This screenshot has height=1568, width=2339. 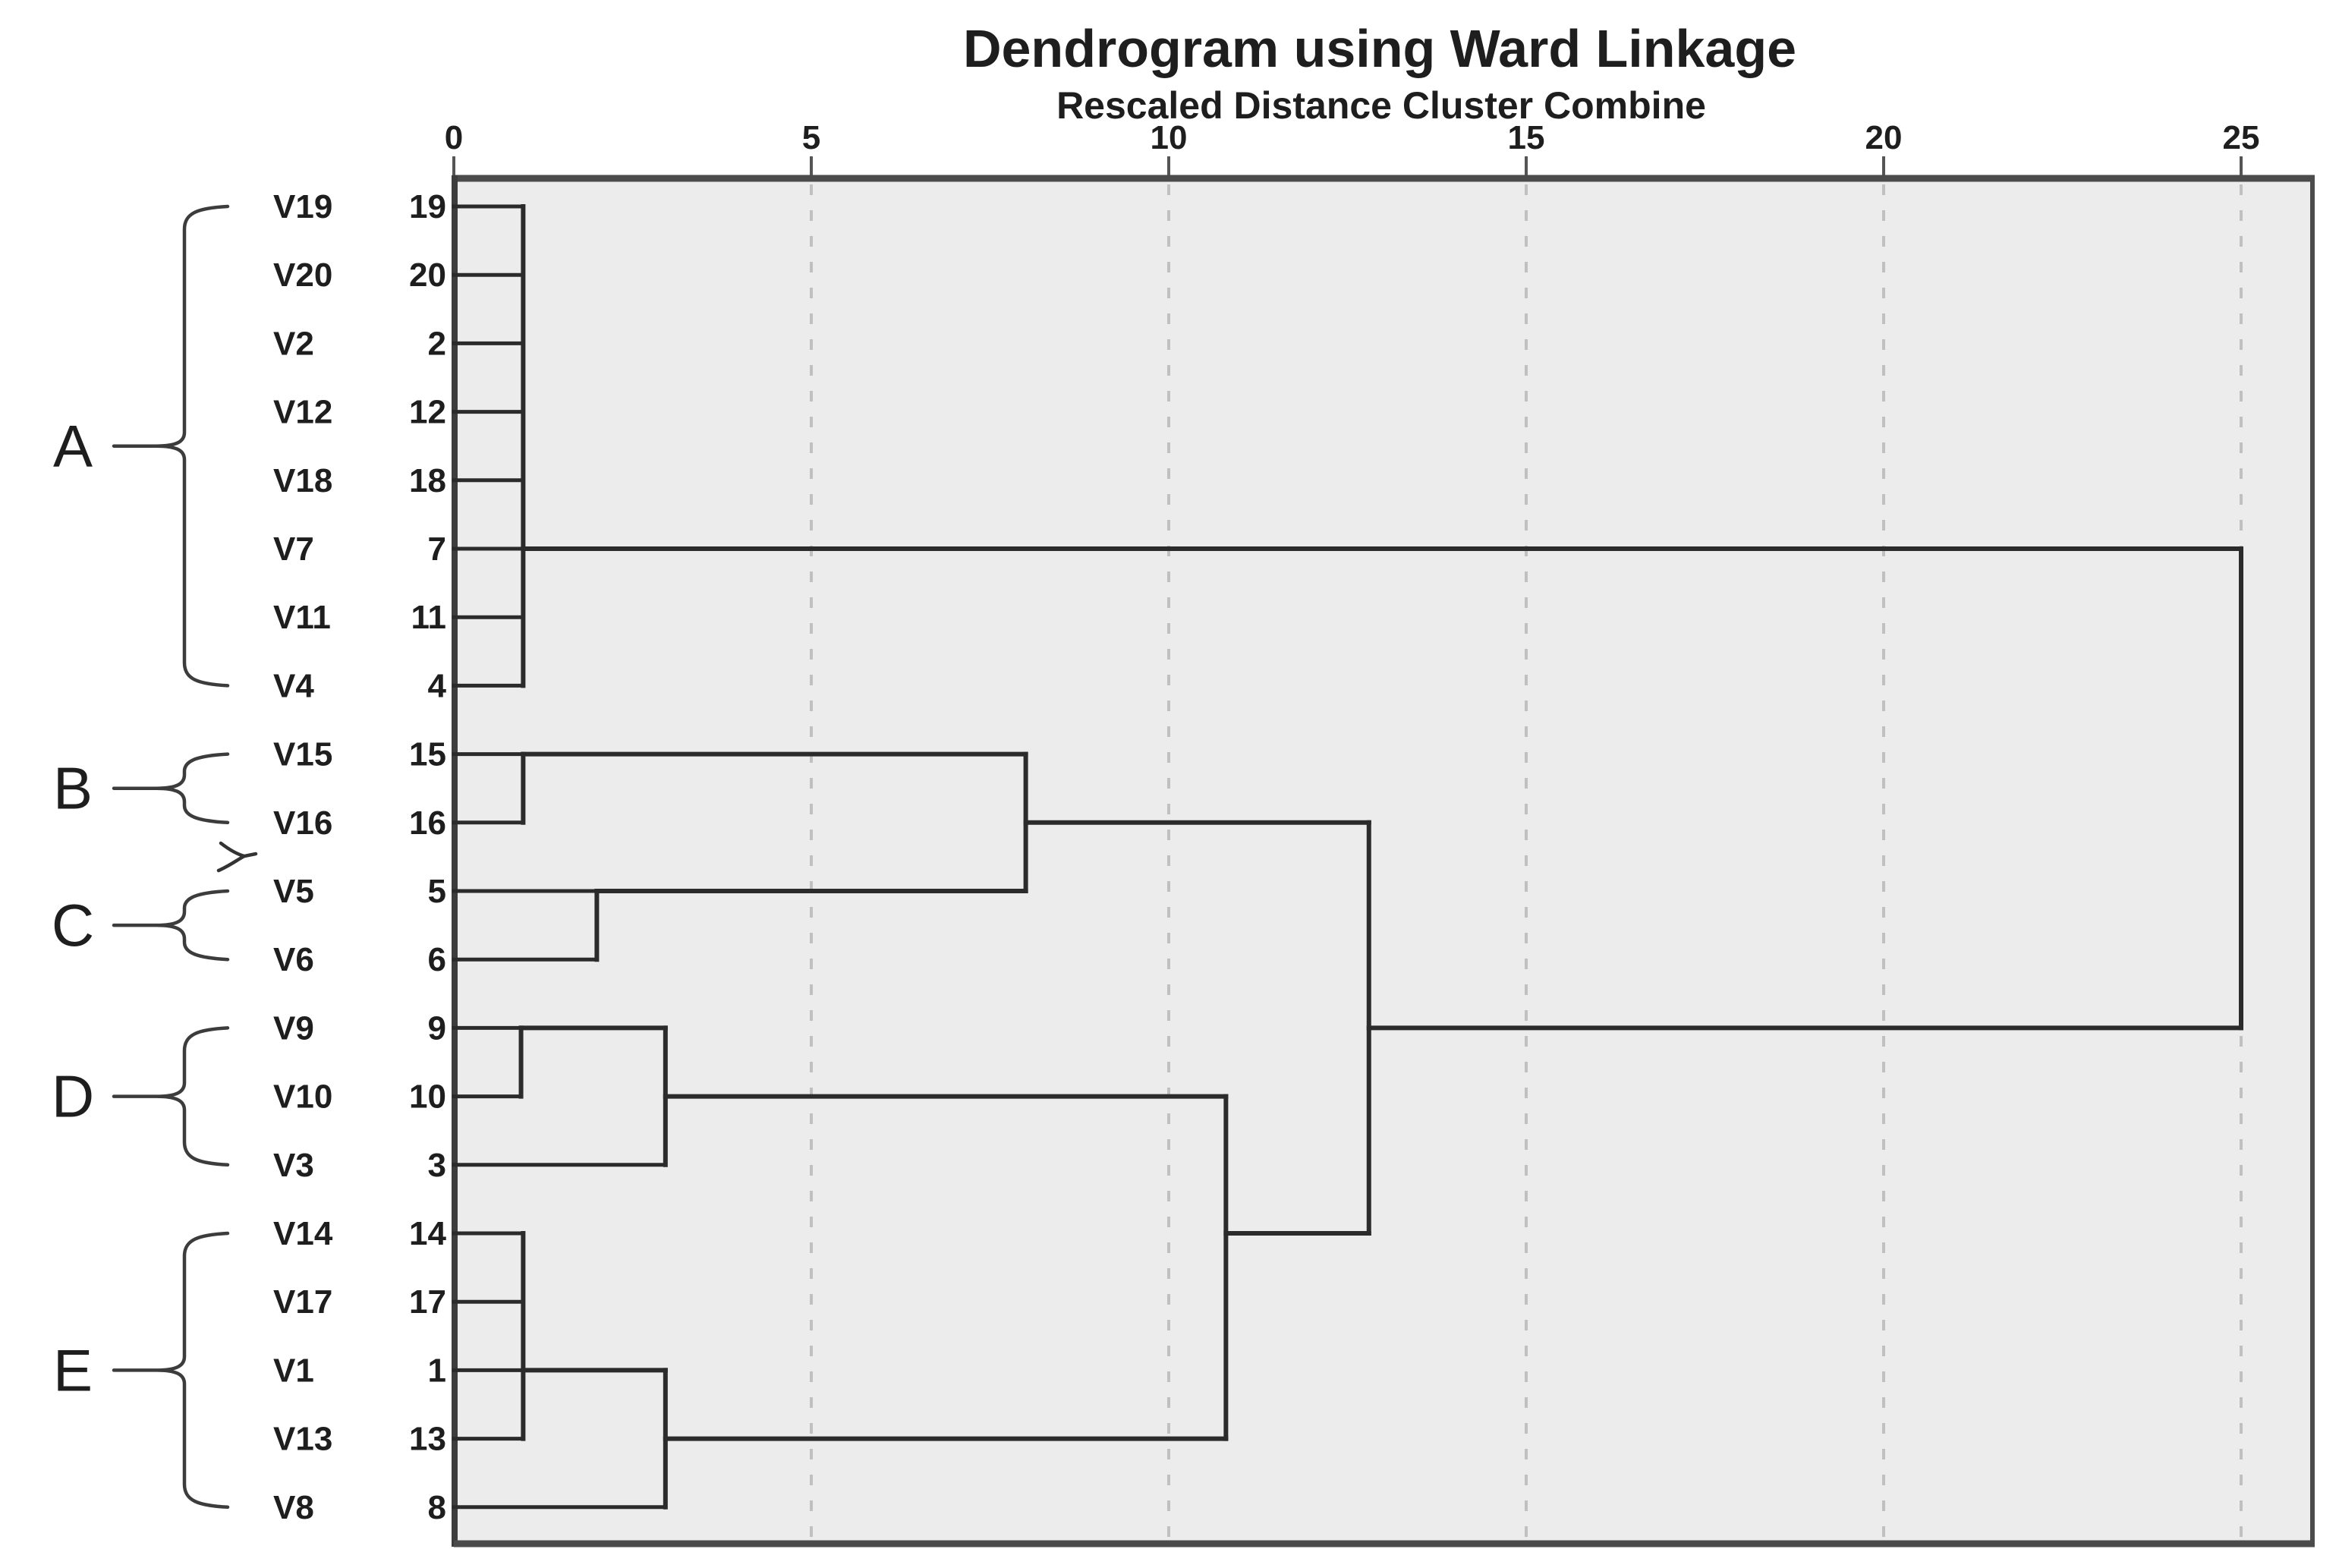 What do you see at coordinates (302, 1302) in the screenshot?
I see `leaf-label: V17` at bounding box center [302, 1302].